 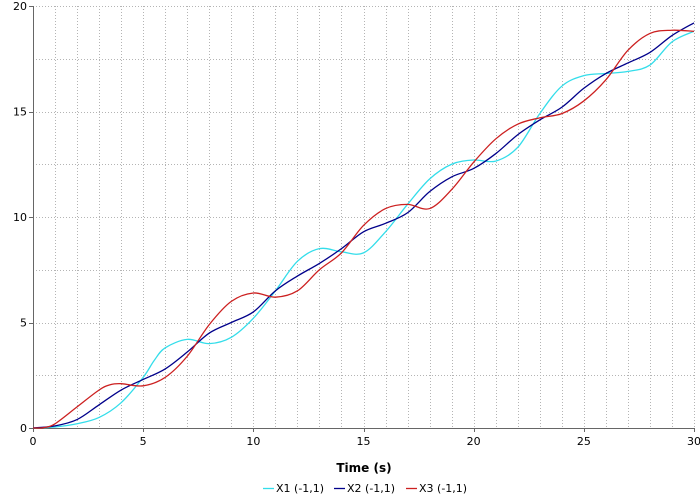 I want to click on x-tick-labels: 0 5 10 15 20 25 30, so click(x=365, y=438).